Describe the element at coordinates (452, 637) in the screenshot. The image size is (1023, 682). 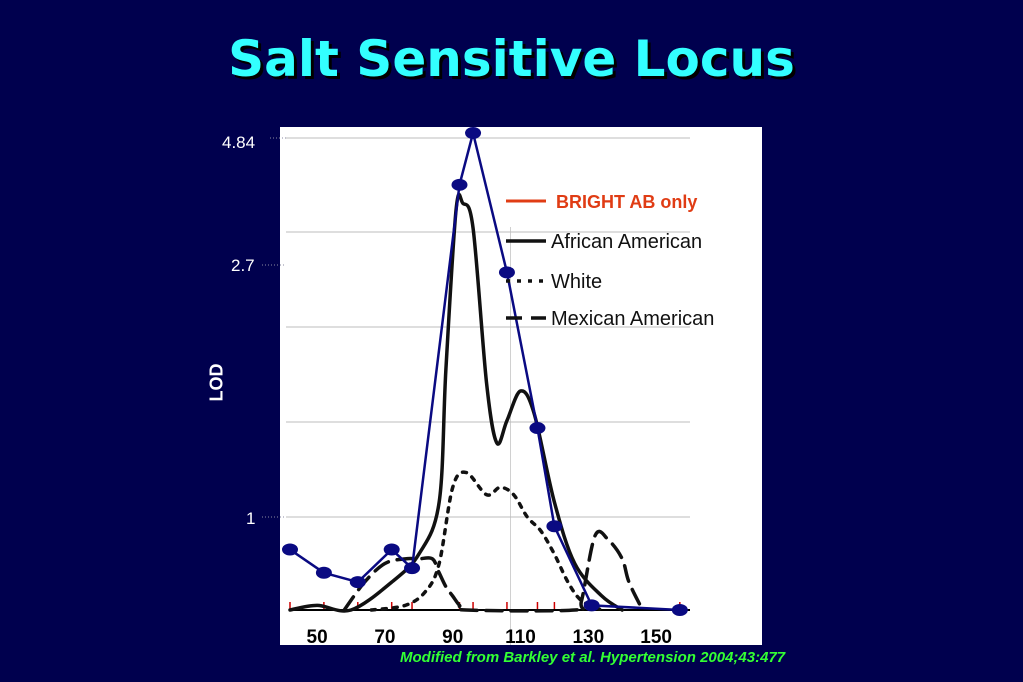
I see `x-tick-label: 90` at that location.